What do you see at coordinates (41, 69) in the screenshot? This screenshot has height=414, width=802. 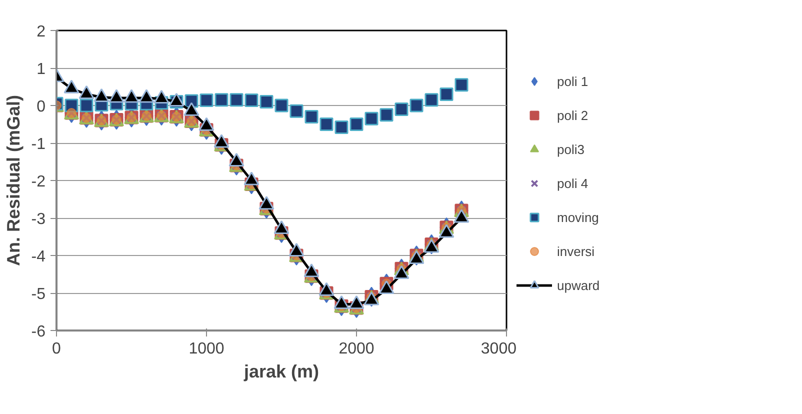 I see `y-tick-label: 1` at bounding box center [41, 69].